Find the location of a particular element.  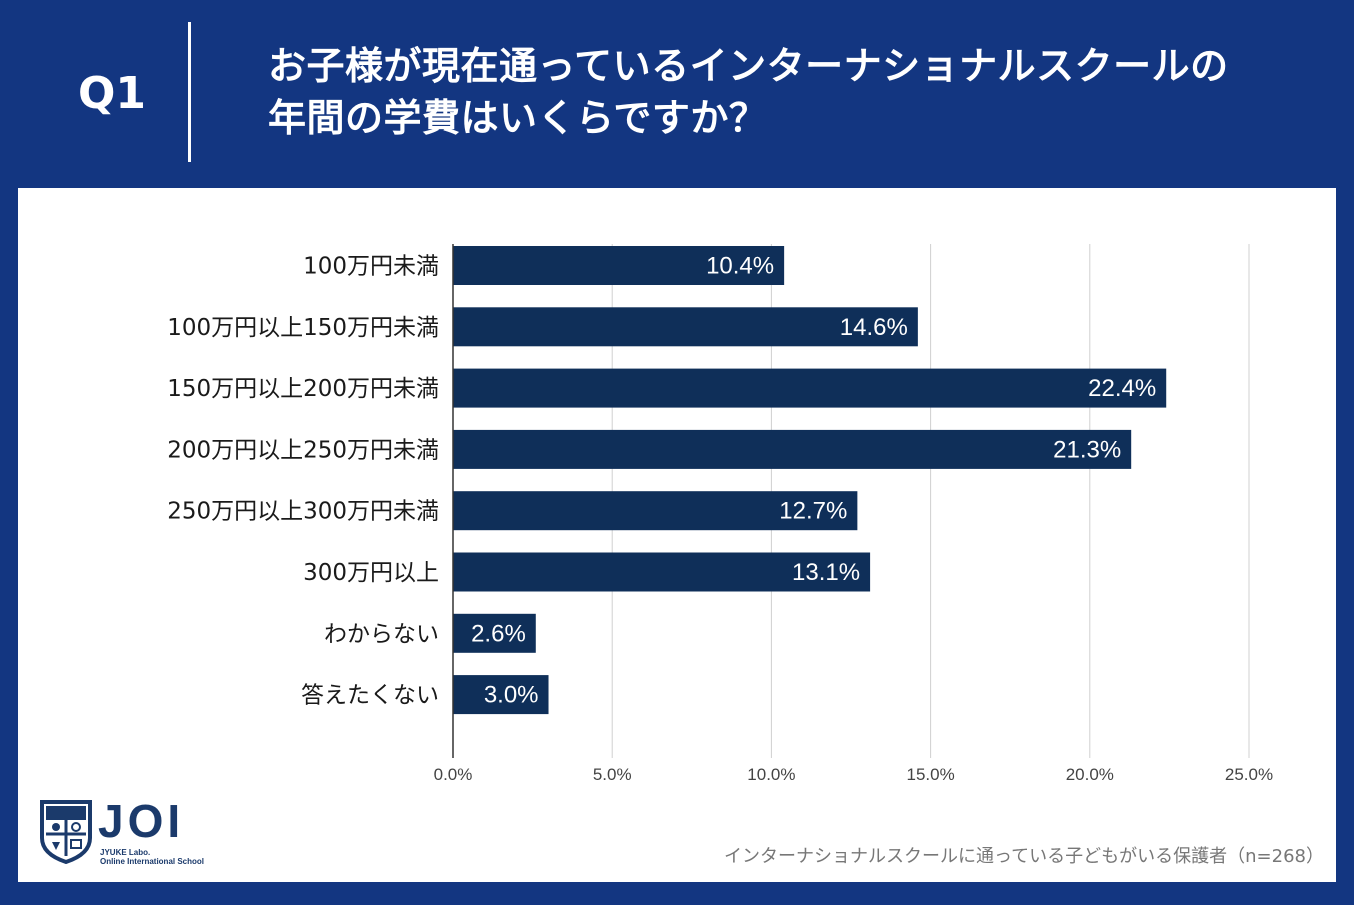

category-label: 300万円以上 is located at coordinates (371, 573).